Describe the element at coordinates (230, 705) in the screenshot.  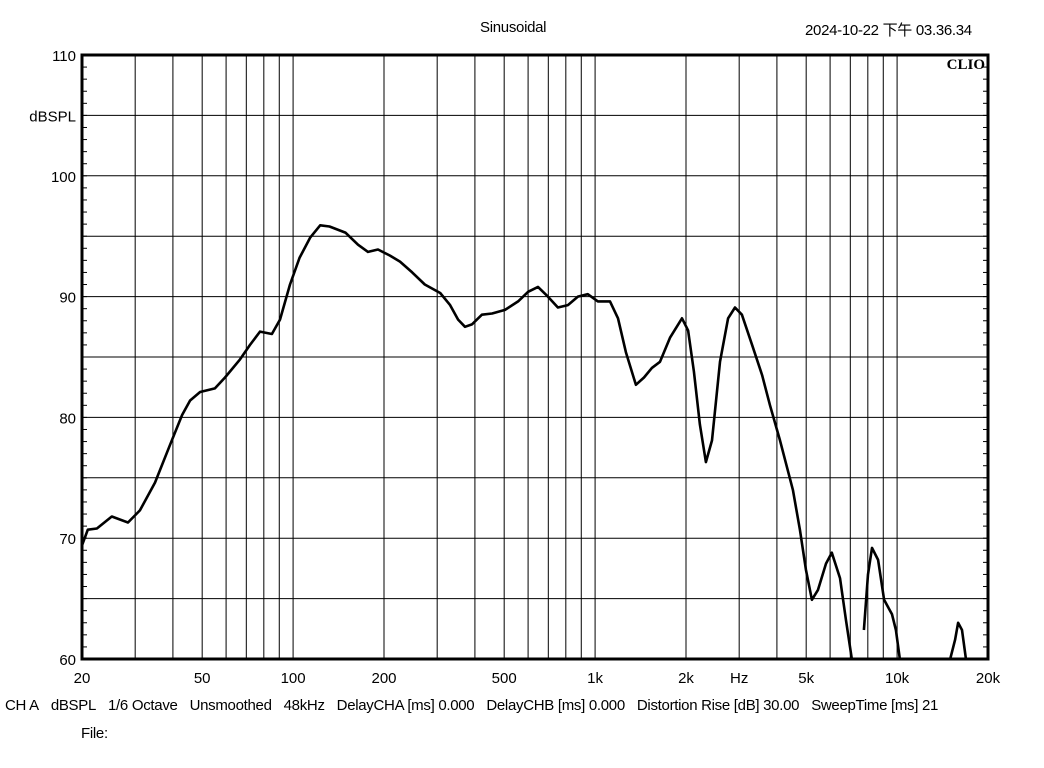
I see `info-item: Unsmoothed` at that location.